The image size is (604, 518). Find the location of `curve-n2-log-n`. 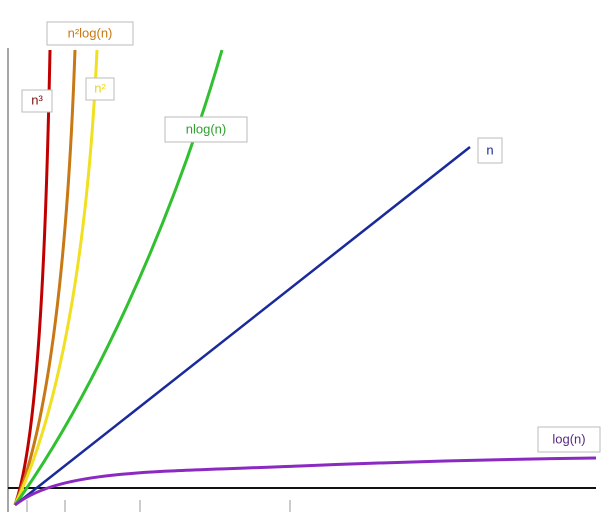

curve-n2-log-n is located at coordinates (45, 277).